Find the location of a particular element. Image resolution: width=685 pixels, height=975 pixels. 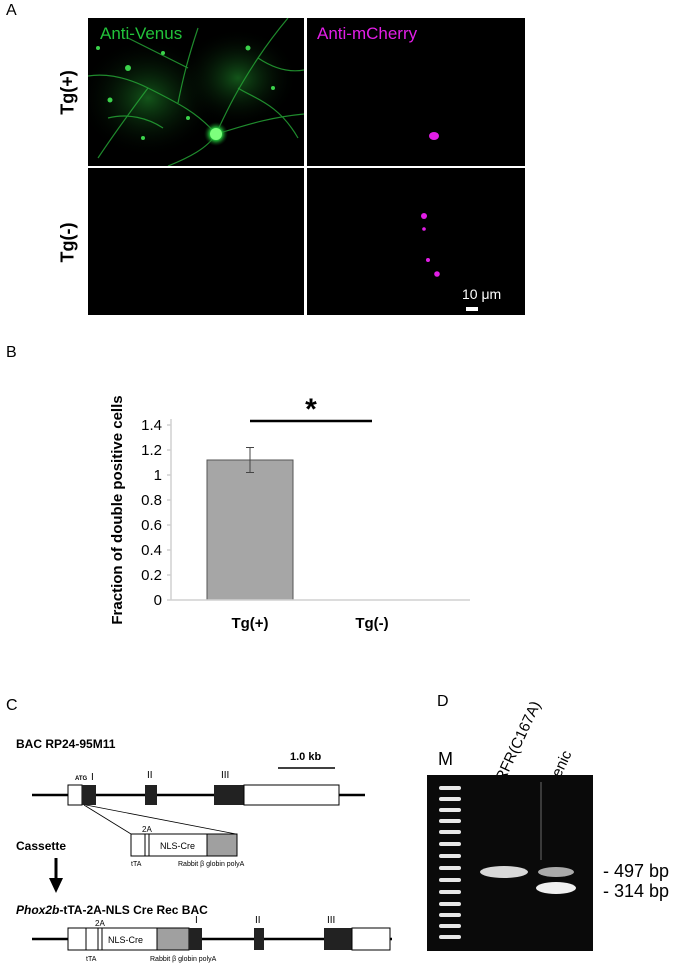

y-tick-label: 0.4 is located at coordinates (151, 550).